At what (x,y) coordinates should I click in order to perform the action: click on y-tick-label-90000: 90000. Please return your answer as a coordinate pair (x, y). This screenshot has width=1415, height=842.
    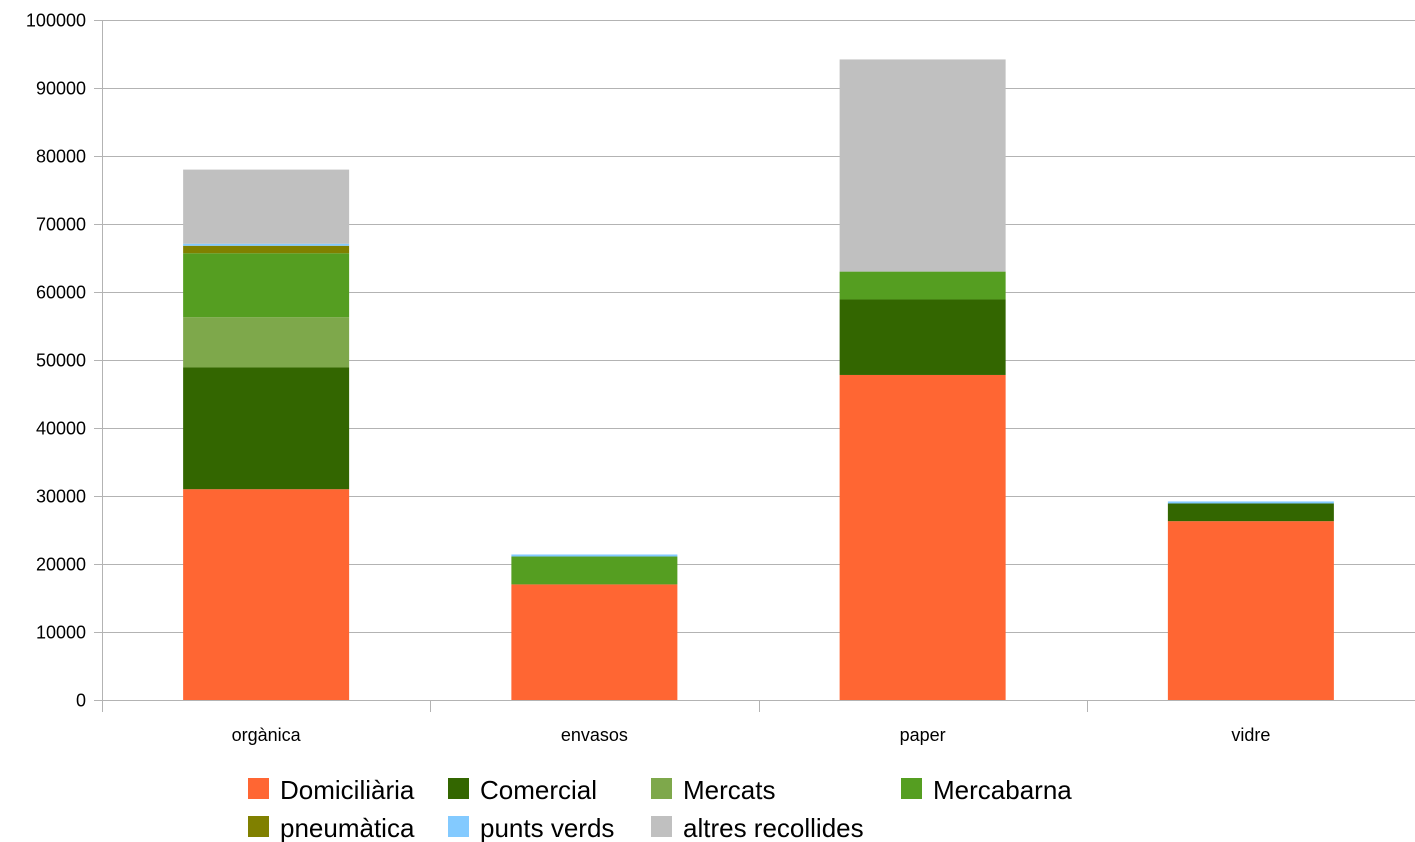
    Looking at the image, I should click on (61, 89).